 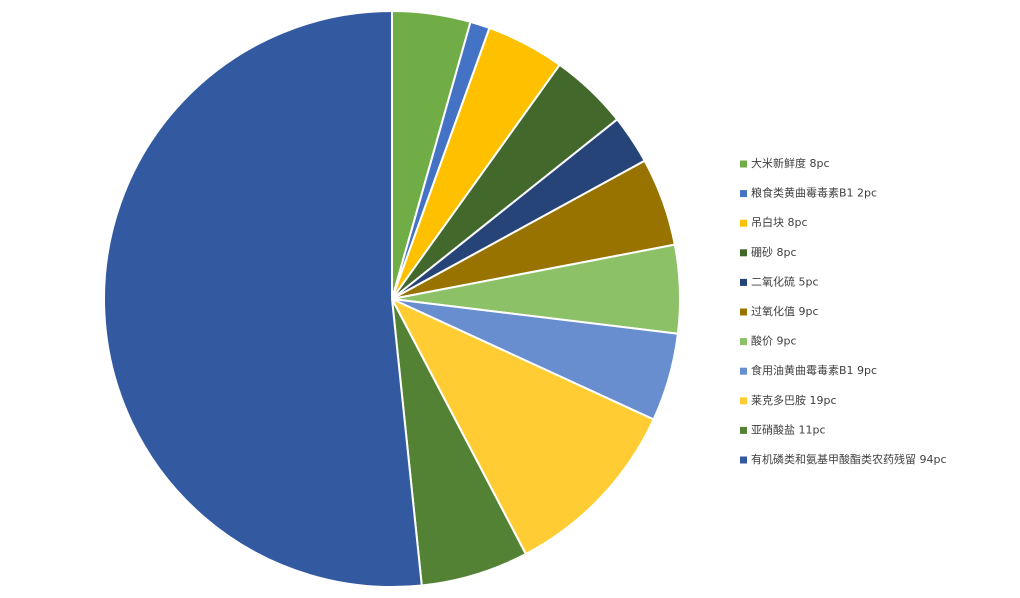 What do you see at coordinates (788, 429) in the screenshot?
I see `legend-label: 亚硝酸盐 11pc` at bounding box center [788, 429].